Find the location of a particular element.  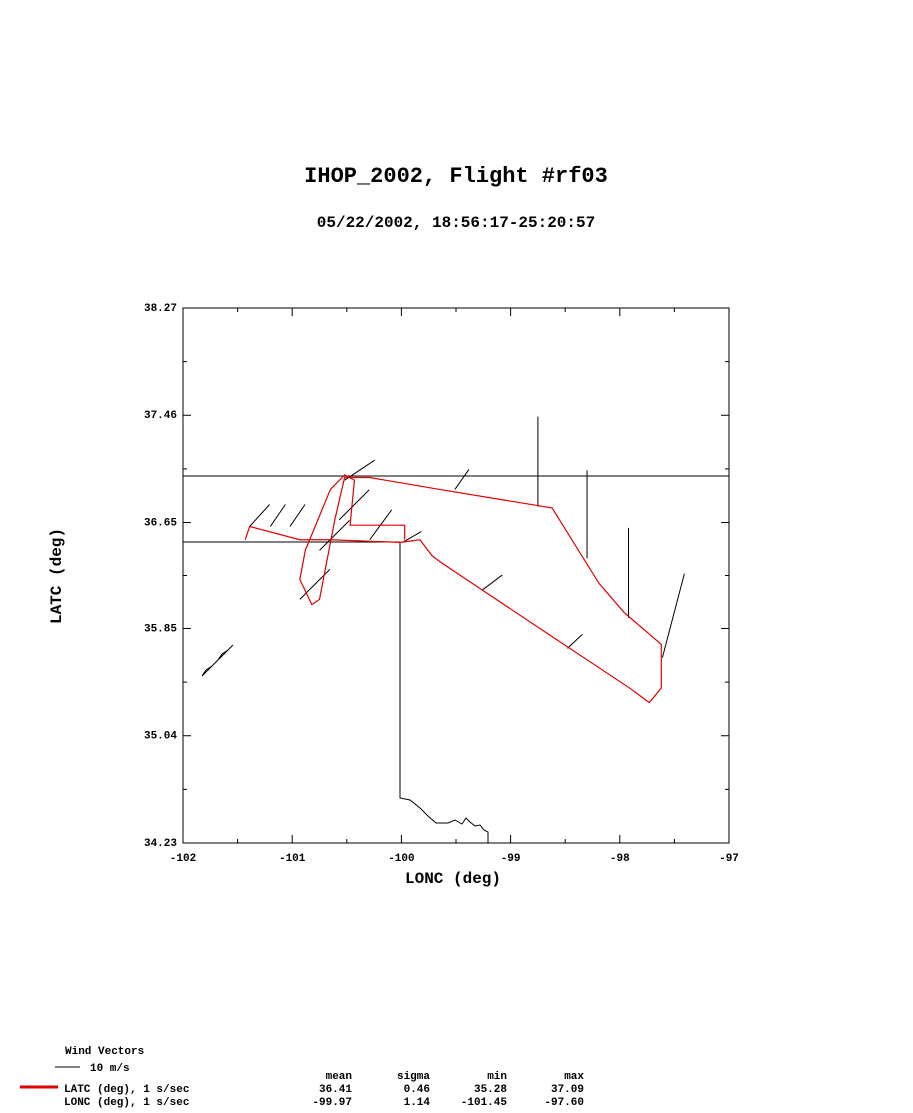

stats-header: sigma is located at coordinates (413, 1077).